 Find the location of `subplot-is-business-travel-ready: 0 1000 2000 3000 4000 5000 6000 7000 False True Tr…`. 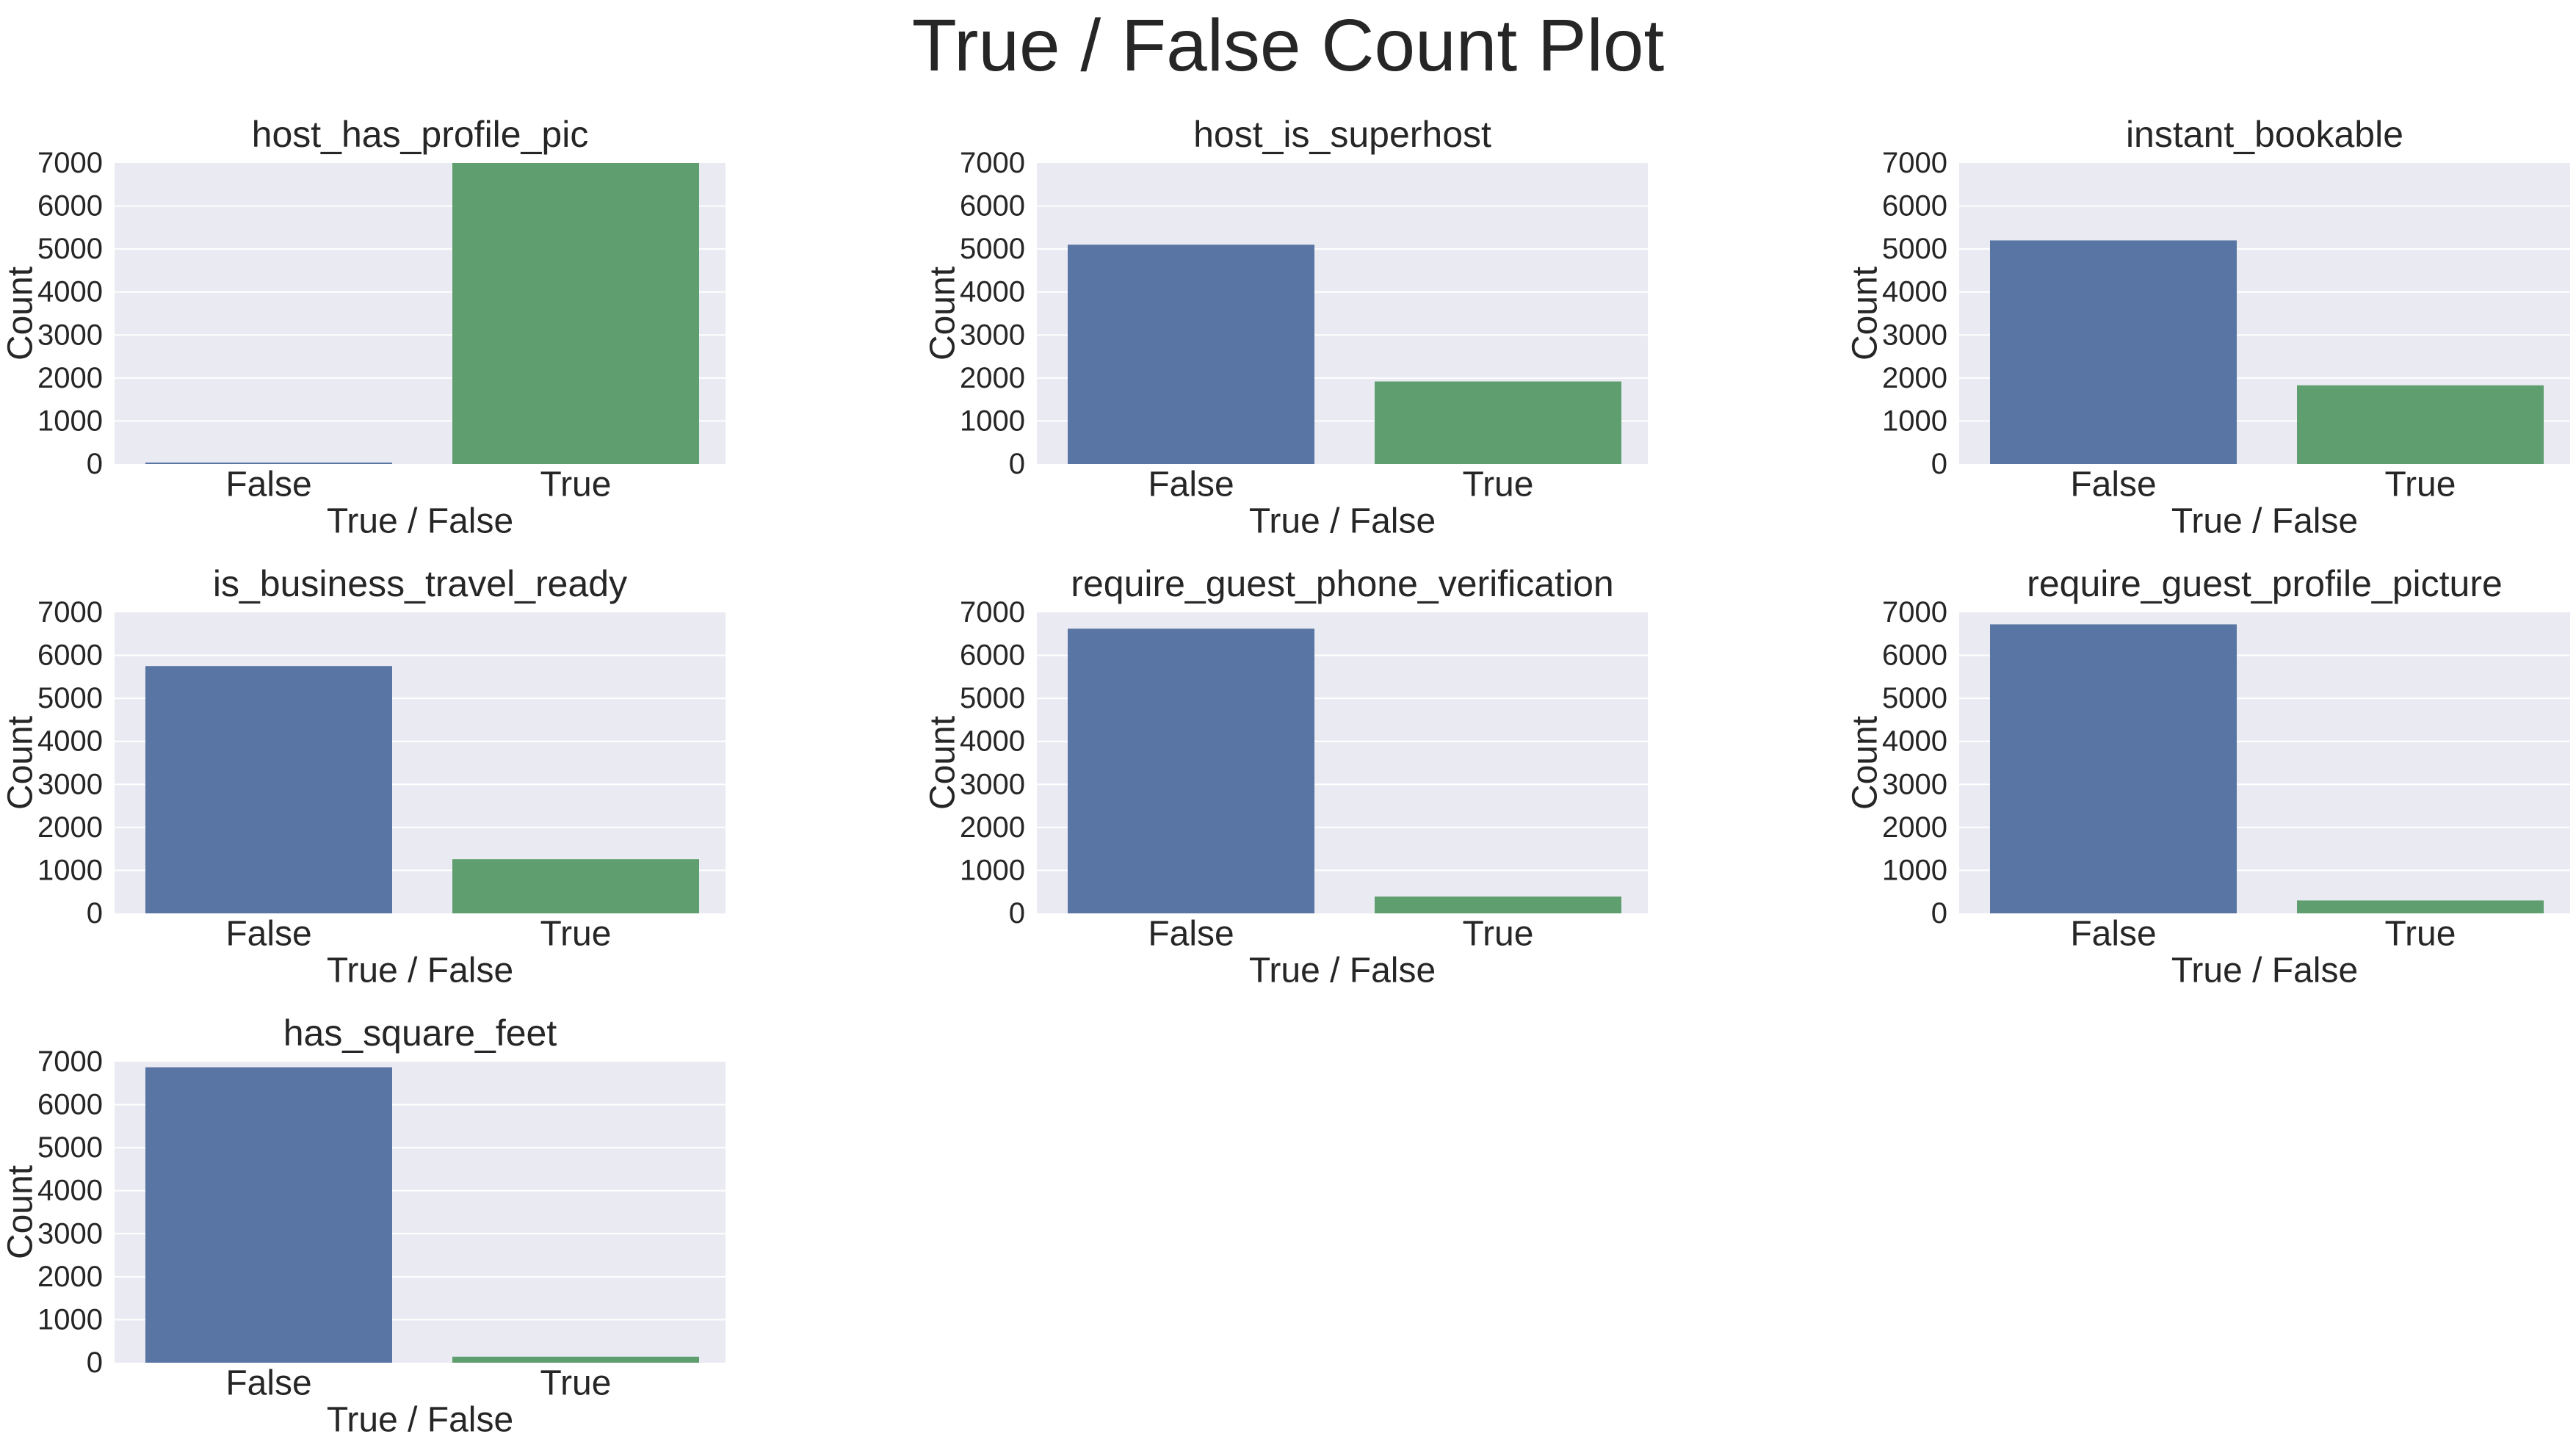

subplot-is-business-travel-ready: 0 1000 2000 3000 4000 5000 6000 7000 False True Tr… is located at coordinates (363, 776).